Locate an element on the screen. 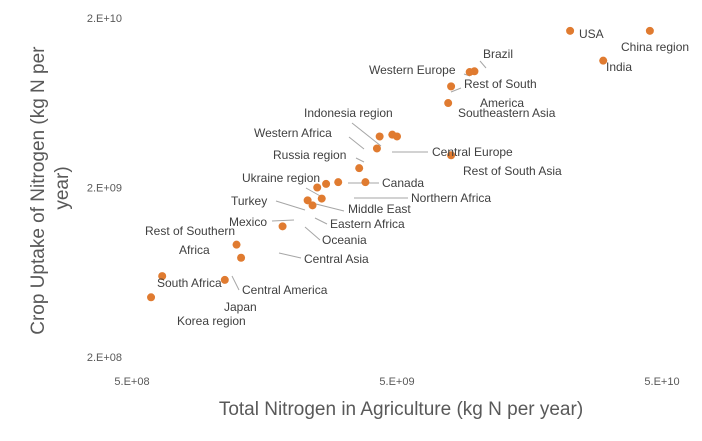  point-label: Russia region is located at coordinates (309, 155).